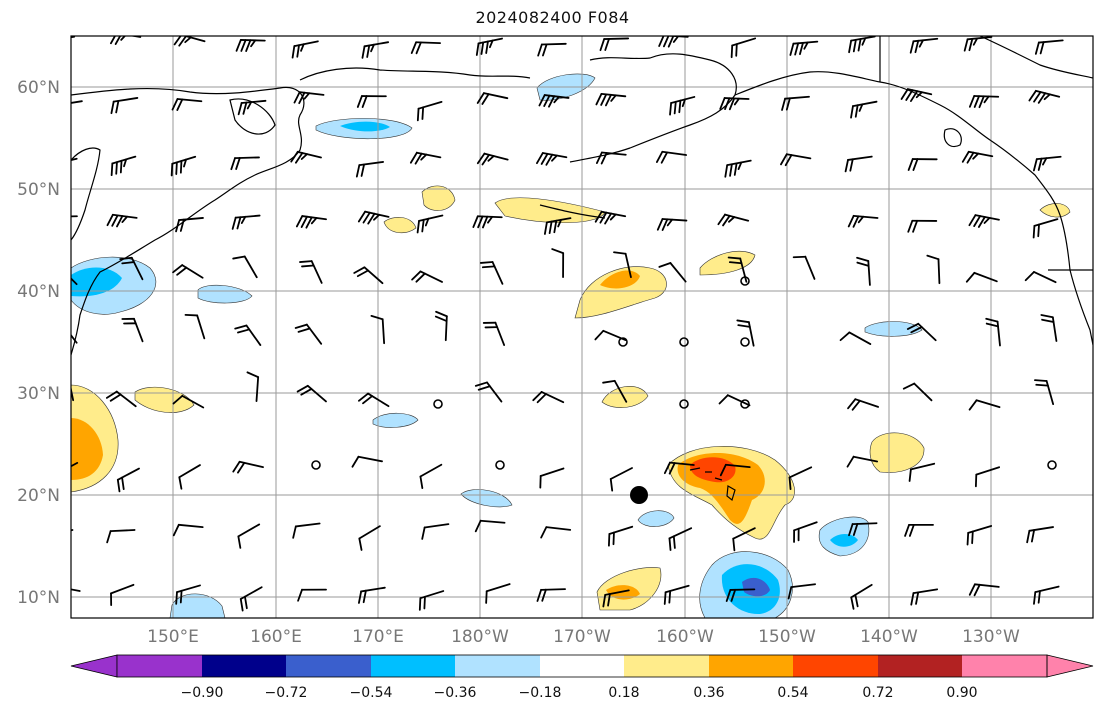 This screenshot has height=712, width=1105. What do you see at coordinates (38, 190) in the screenshot?
I see `lat-label: 50°N` at bounding box center [38, 190].